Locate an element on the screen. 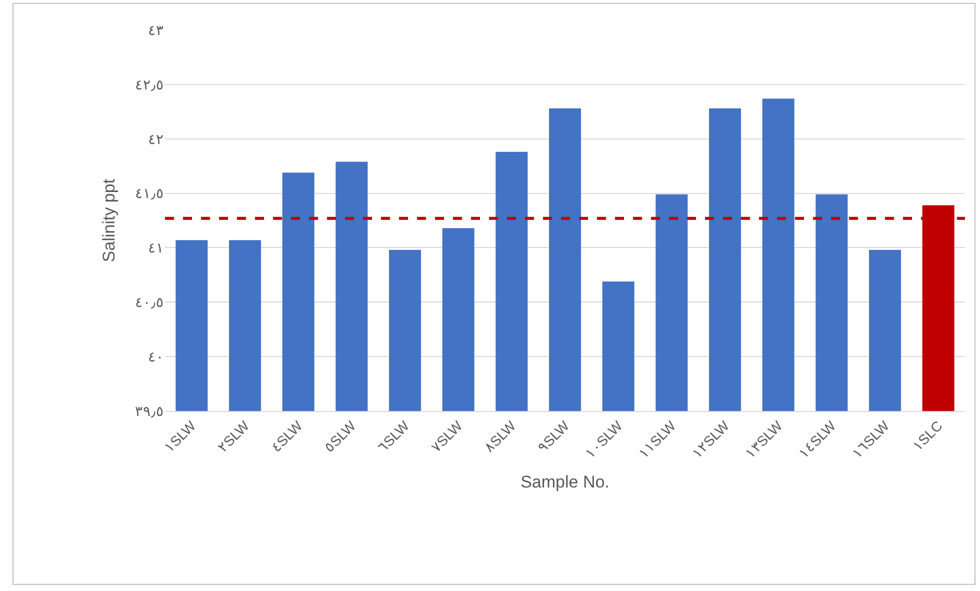  y-tick-label: ٤١٫٥ is located at coordinates (149, 193).